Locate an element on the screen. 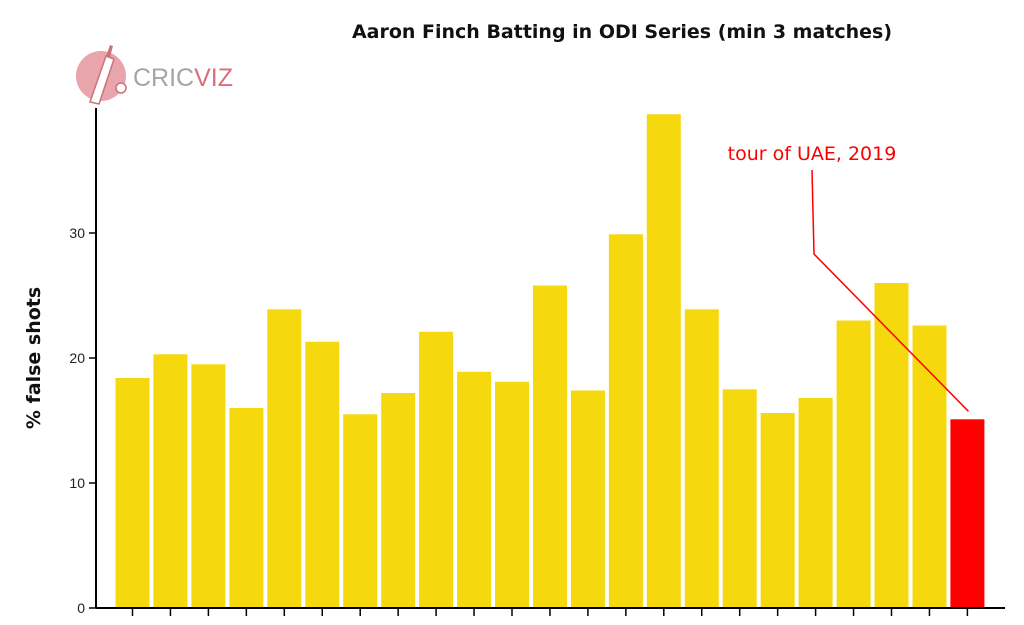 This screenshot has width=1024, height=625. cricviz-logo: CRICVIZ is located at coordinates (154, 75).